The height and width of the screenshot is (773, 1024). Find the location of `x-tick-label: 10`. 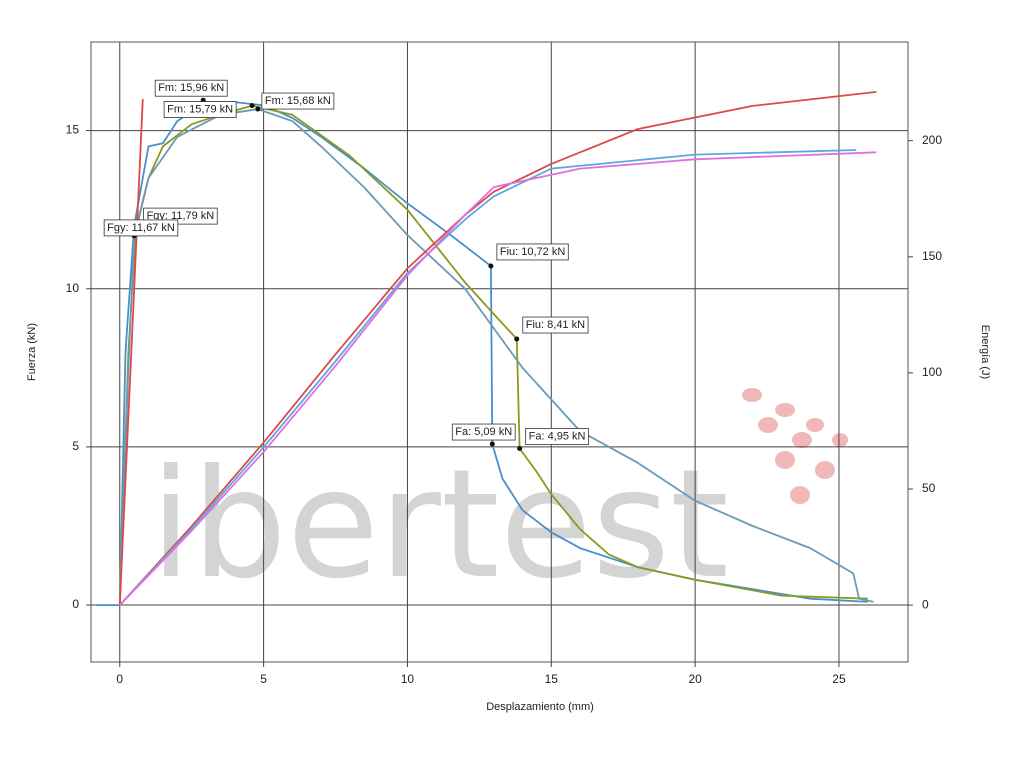

x-tick-label: 10 is located at coordinates (408, 679).